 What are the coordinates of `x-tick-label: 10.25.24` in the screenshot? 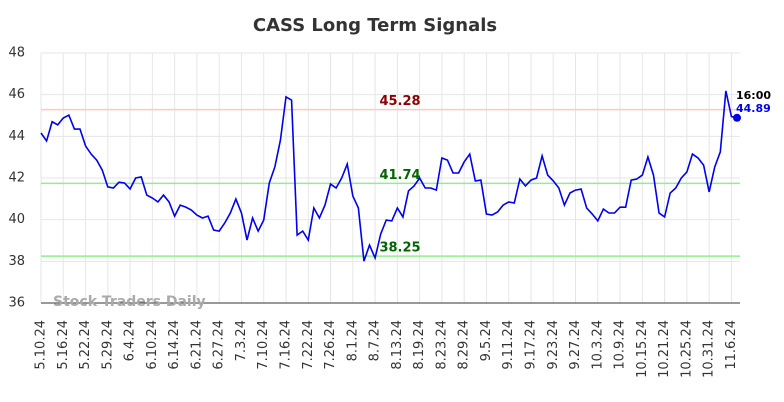 It's located at (686, 349).